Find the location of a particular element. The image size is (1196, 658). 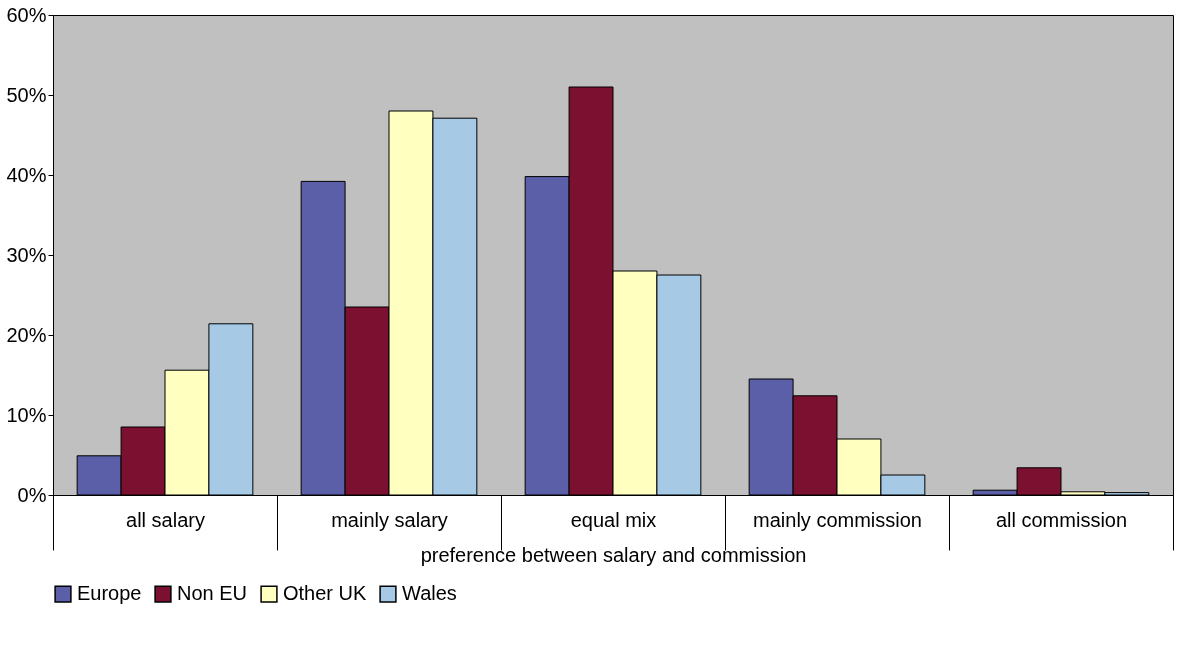

y-tick-label: 40% is located at coordinates (26, 174).